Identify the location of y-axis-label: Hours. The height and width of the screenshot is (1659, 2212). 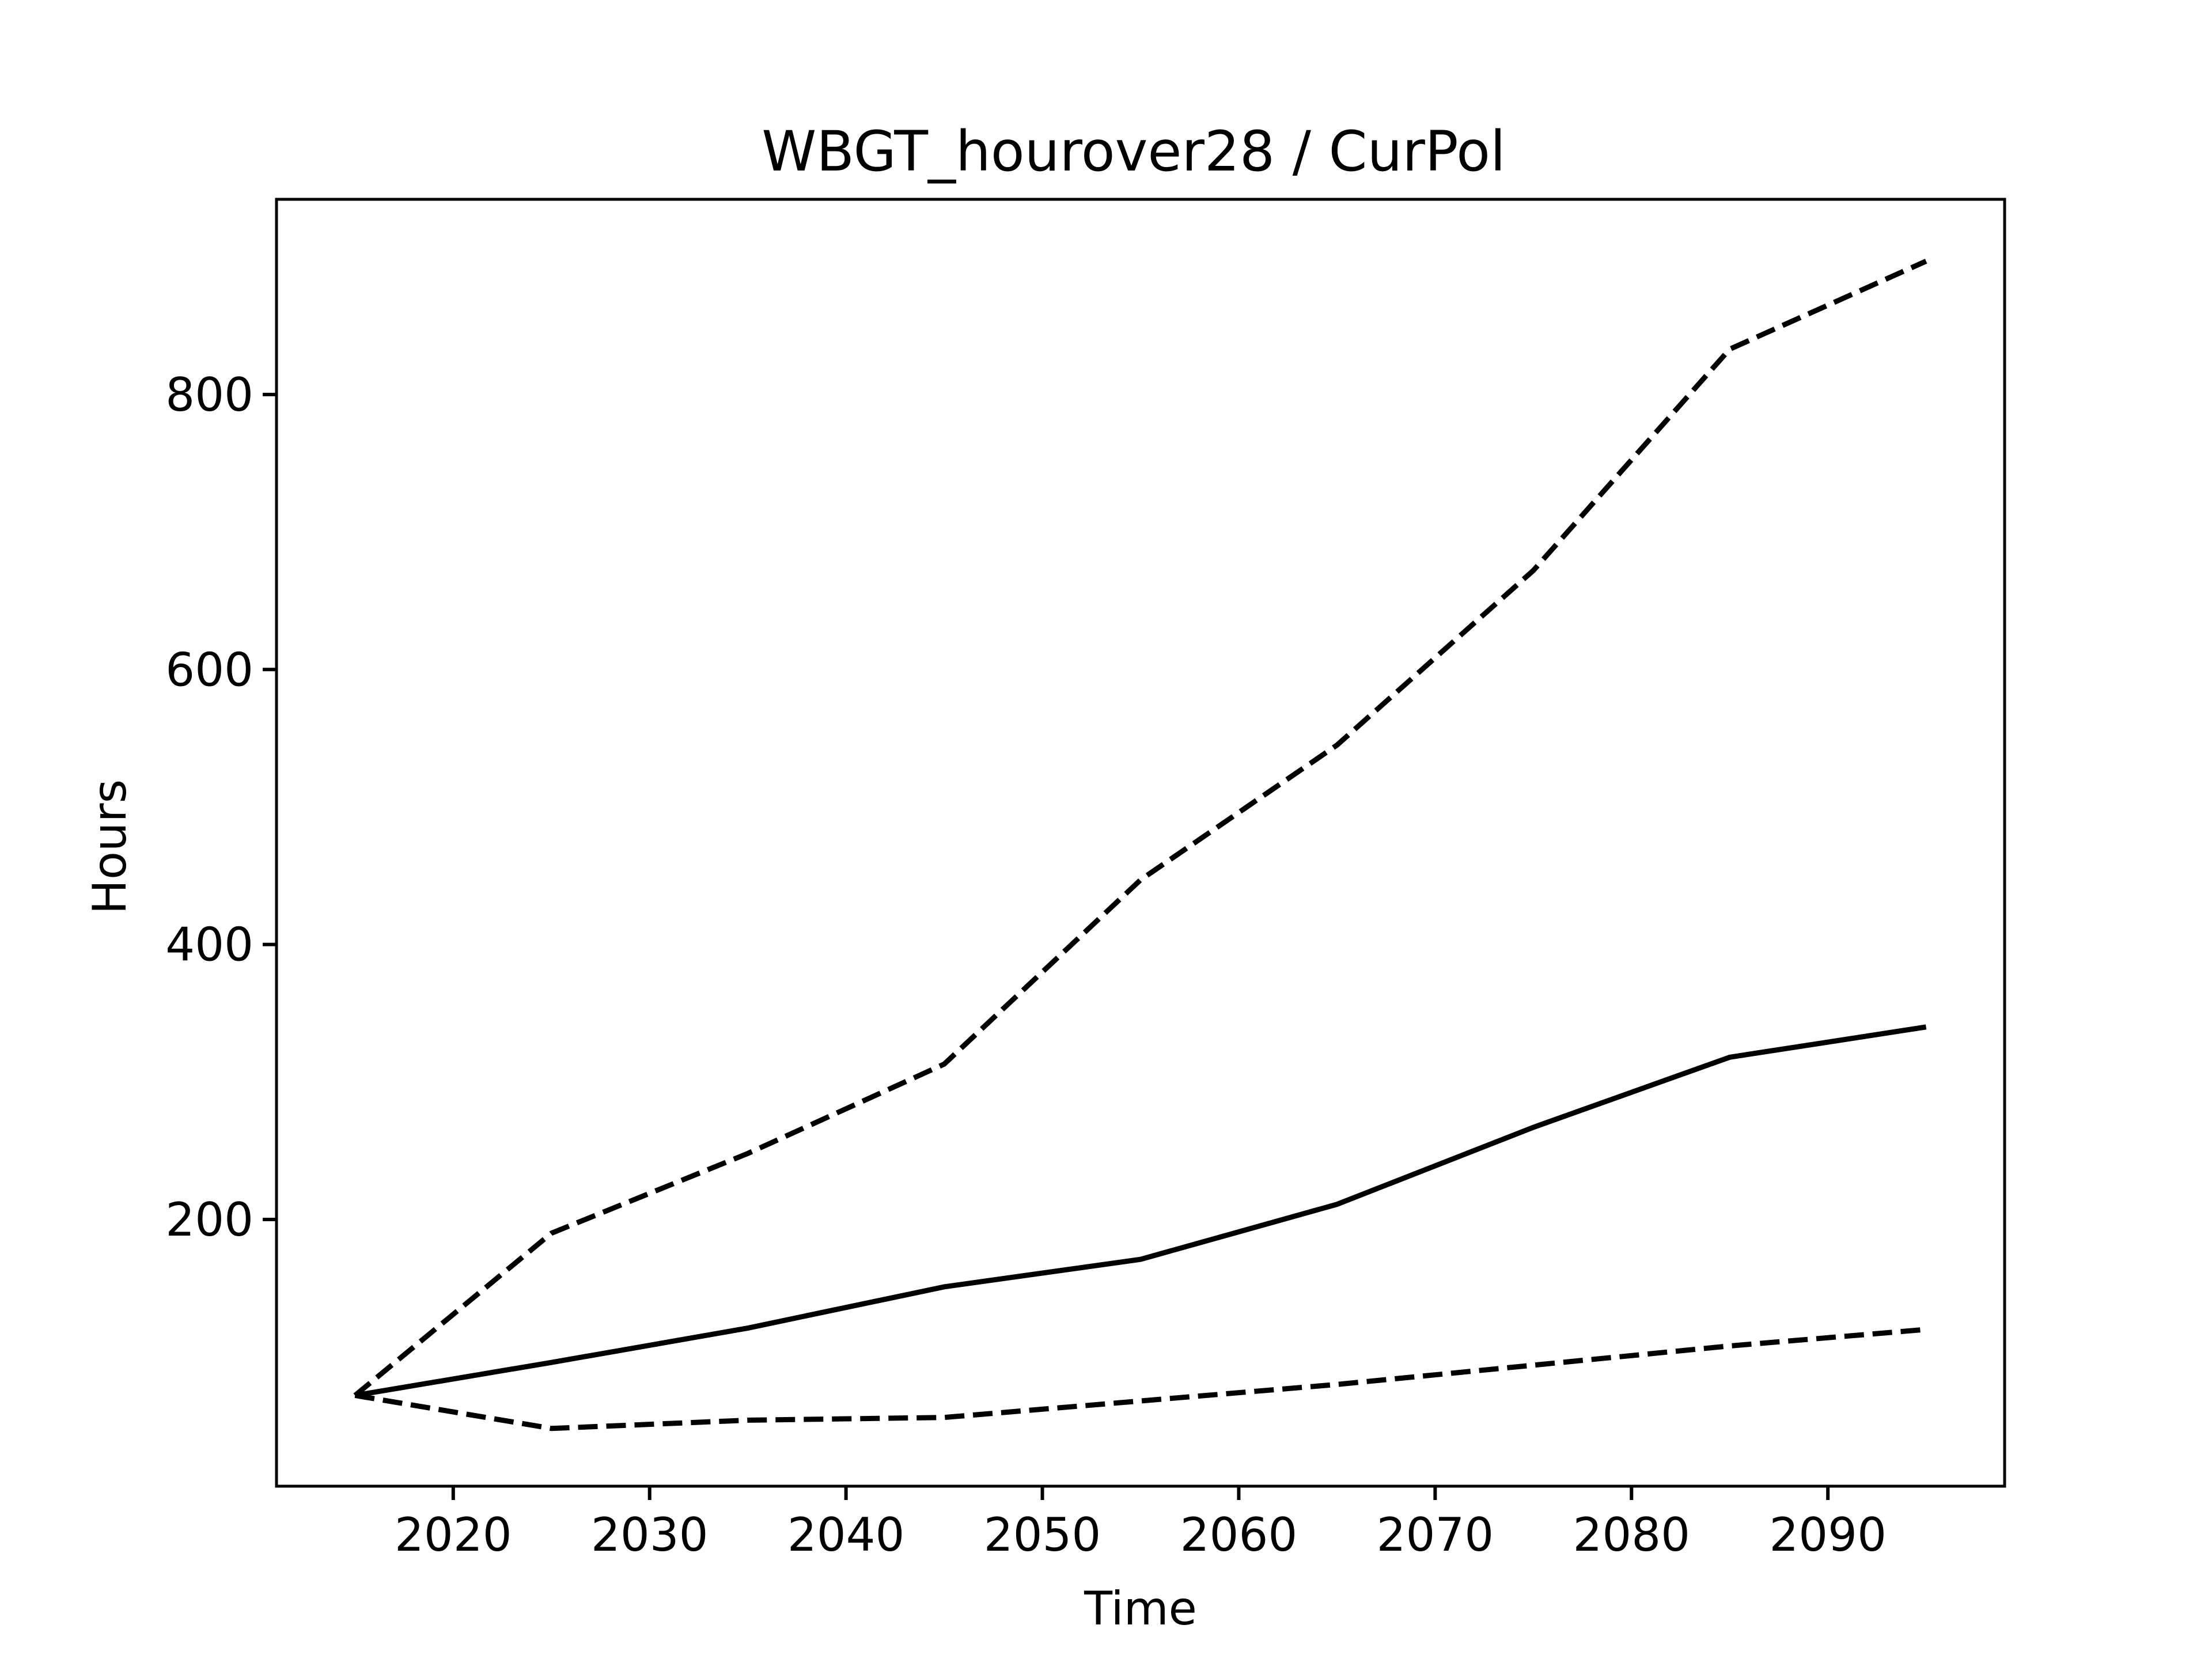
(110, 846).